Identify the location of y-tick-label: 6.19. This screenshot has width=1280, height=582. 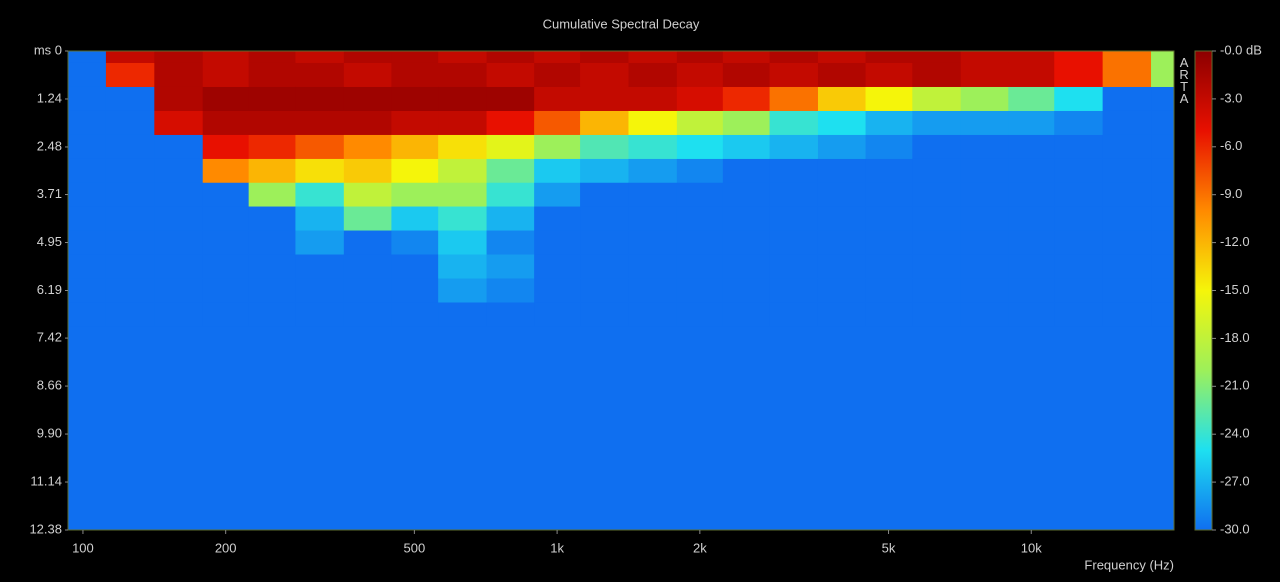
(49, 289).